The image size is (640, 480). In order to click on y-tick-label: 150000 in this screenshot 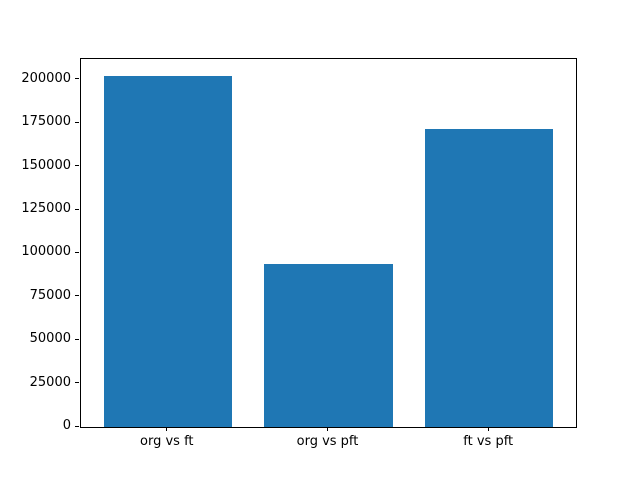, I will do `click(46, 165)`.